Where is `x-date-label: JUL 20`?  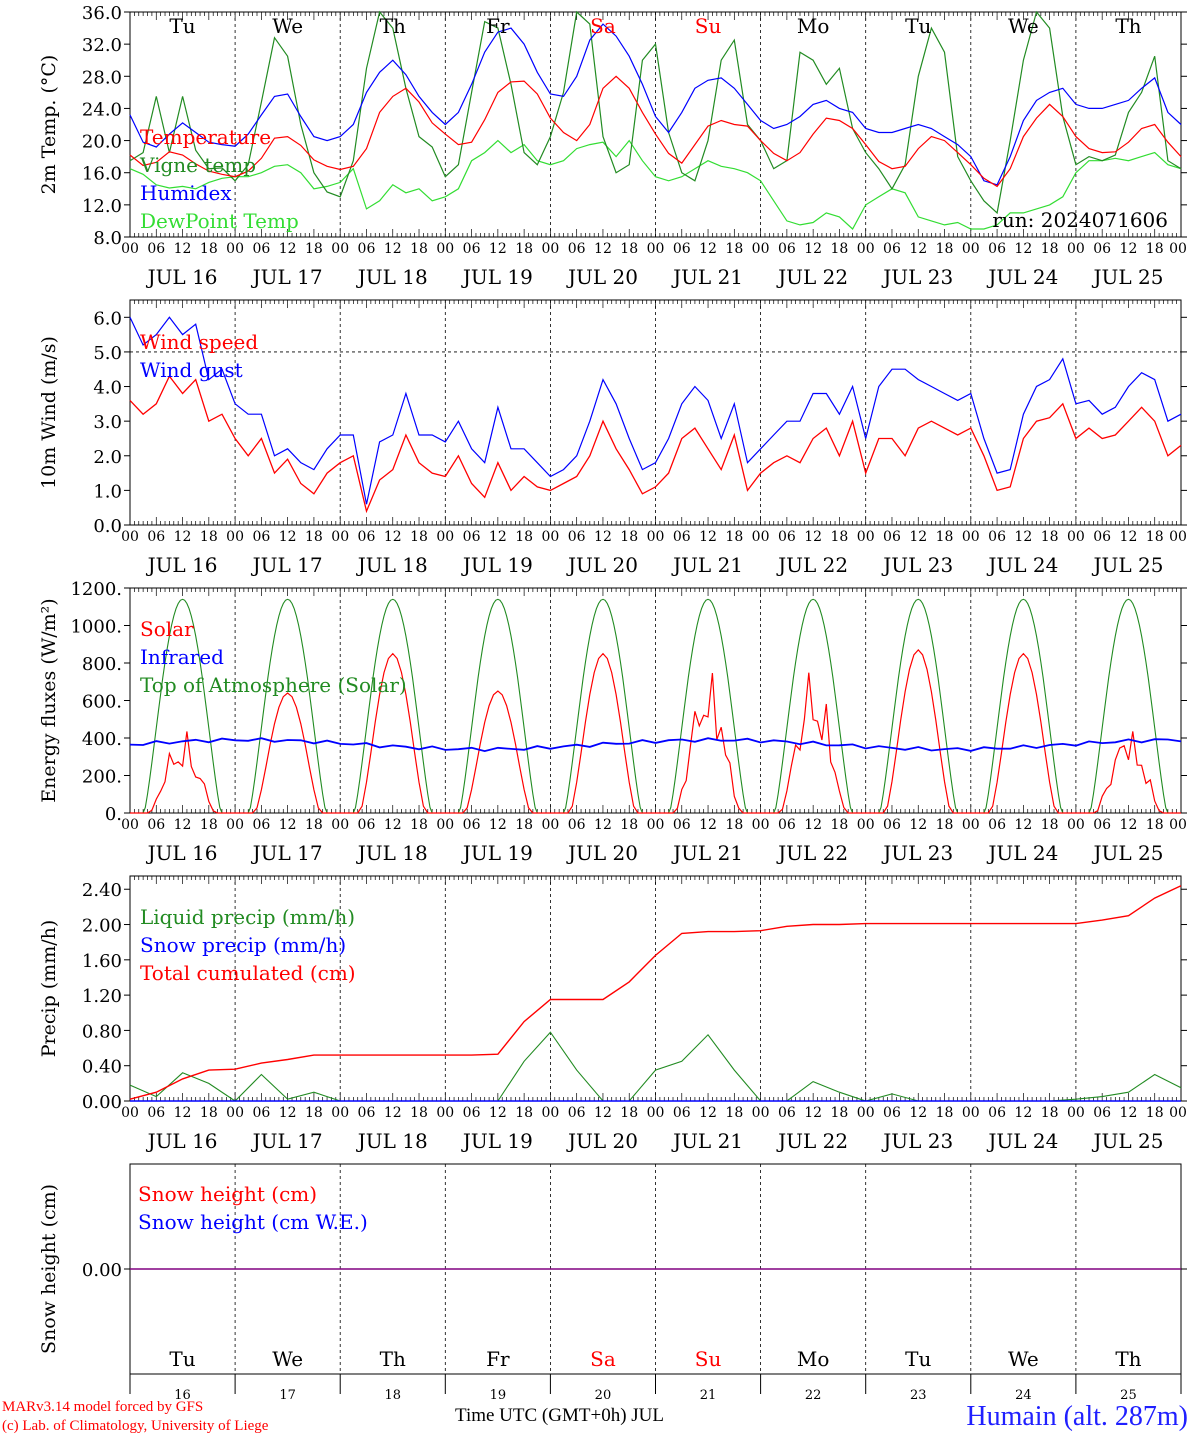 x-date-label: JUL 20 is located at coordinates (602, 565).